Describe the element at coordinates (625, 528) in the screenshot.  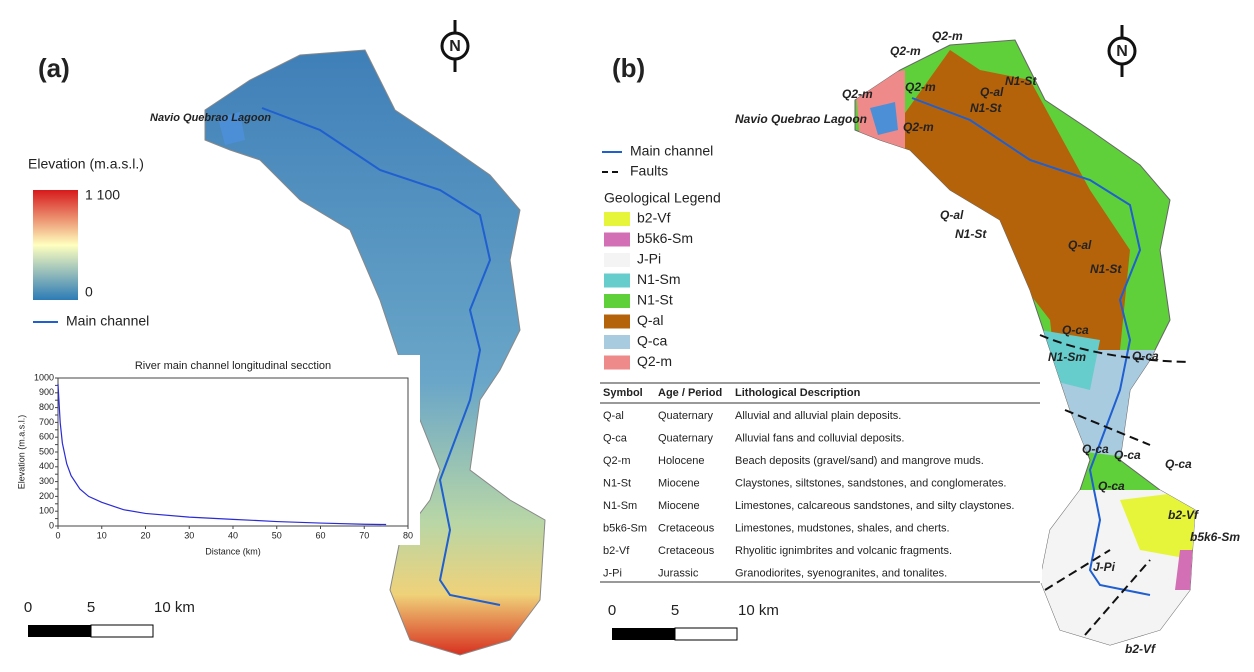
I see `table-cell: b5k6-Sm` at that location.